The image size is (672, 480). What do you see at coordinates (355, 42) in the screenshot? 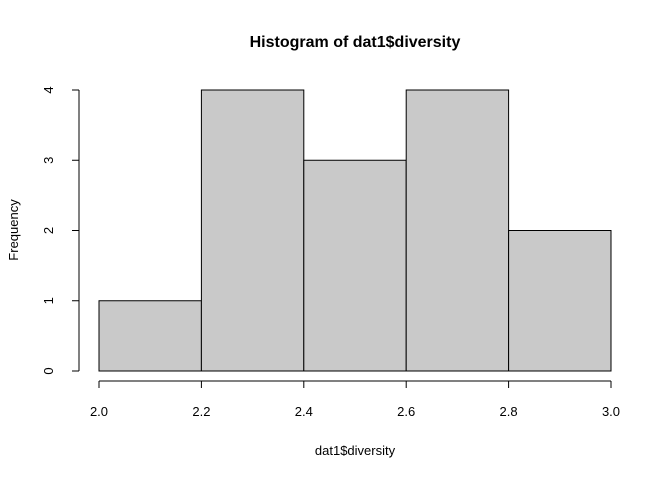
I see `chart-title: Histogram of dat1$diversity` at bounding box center [355, 42].